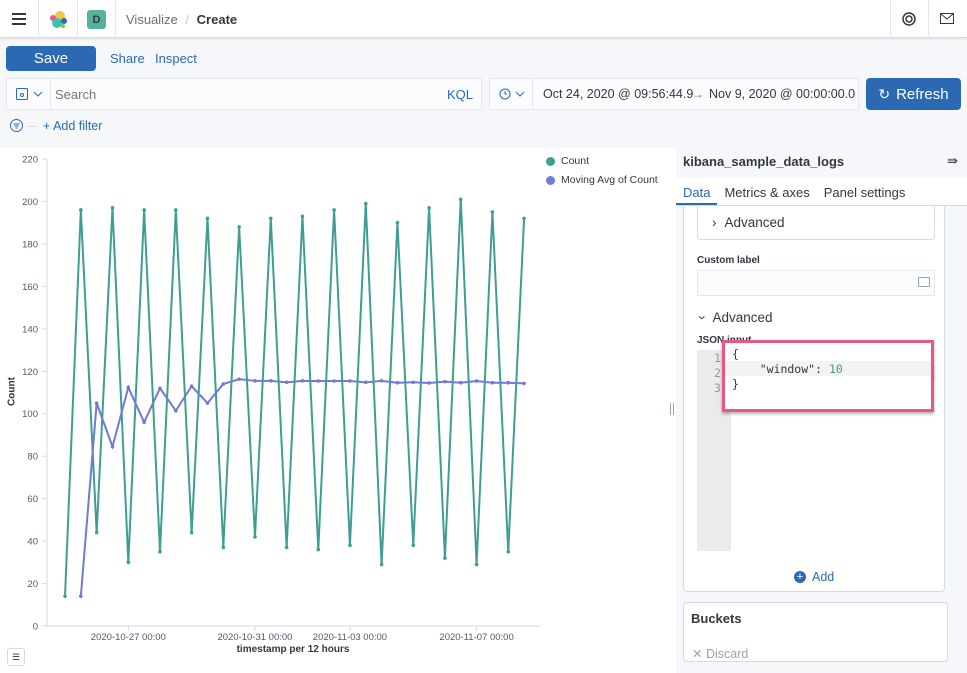 The width and height of the screenshot is (967, 673). I want to click on y-tick-label: 80, so click(32, 457).